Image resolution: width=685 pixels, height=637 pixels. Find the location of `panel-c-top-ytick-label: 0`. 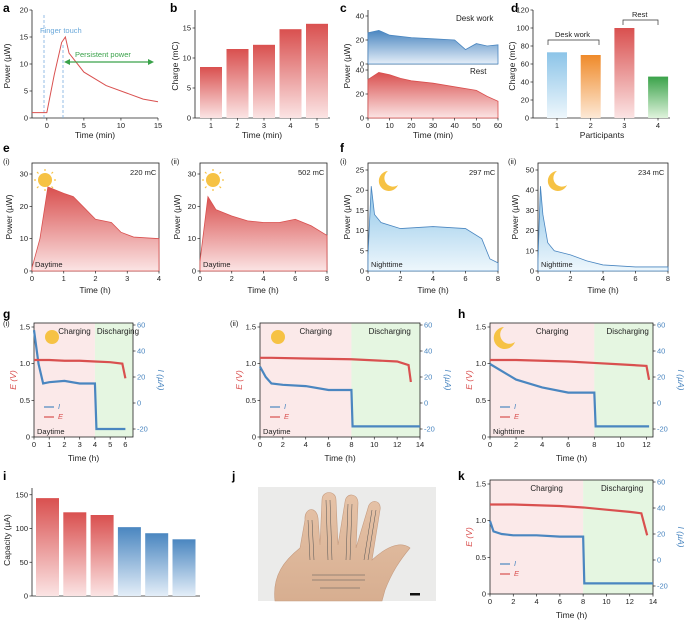

panel-c-top-ytick-label: 0 is located at coordinates (362, 64).